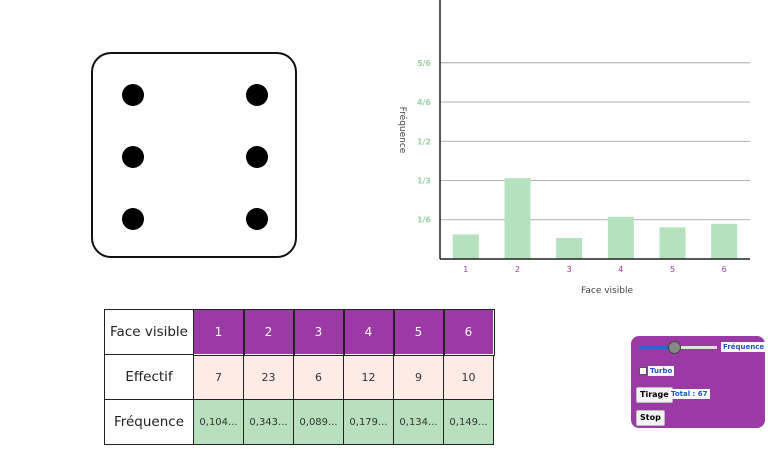 The width and height of the screenshot is (768, 461). I want to click on die-pip-middle-left, so click(133, 157).